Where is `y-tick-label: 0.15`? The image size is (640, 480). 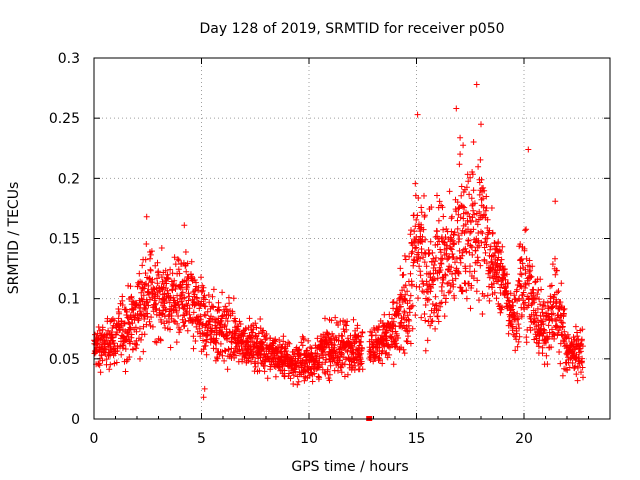 y-tick-label: 0.15 is located at coordinates (64, 240).